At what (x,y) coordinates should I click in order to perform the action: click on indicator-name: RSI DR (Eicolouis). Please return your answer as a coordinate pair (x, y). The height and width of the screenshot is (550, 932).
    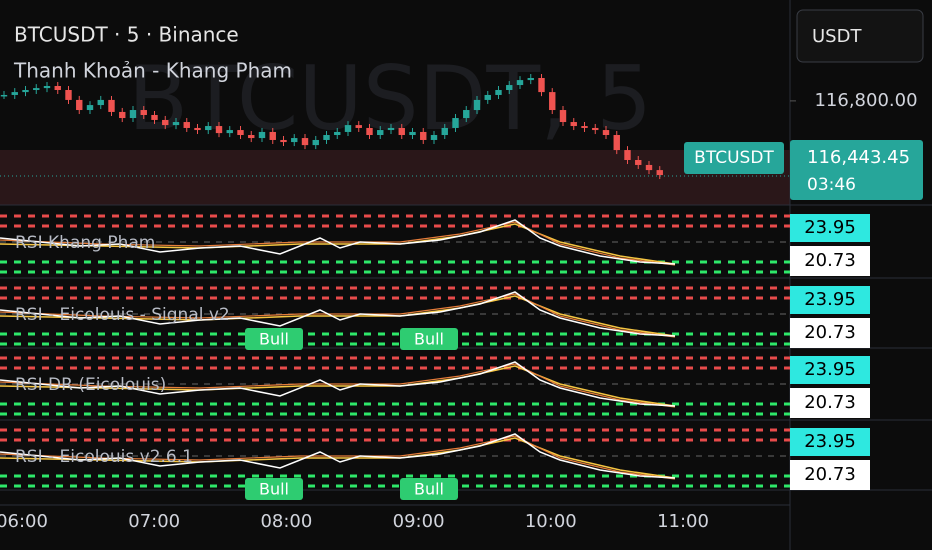
    Looking at the image, I should click on (90, 385).